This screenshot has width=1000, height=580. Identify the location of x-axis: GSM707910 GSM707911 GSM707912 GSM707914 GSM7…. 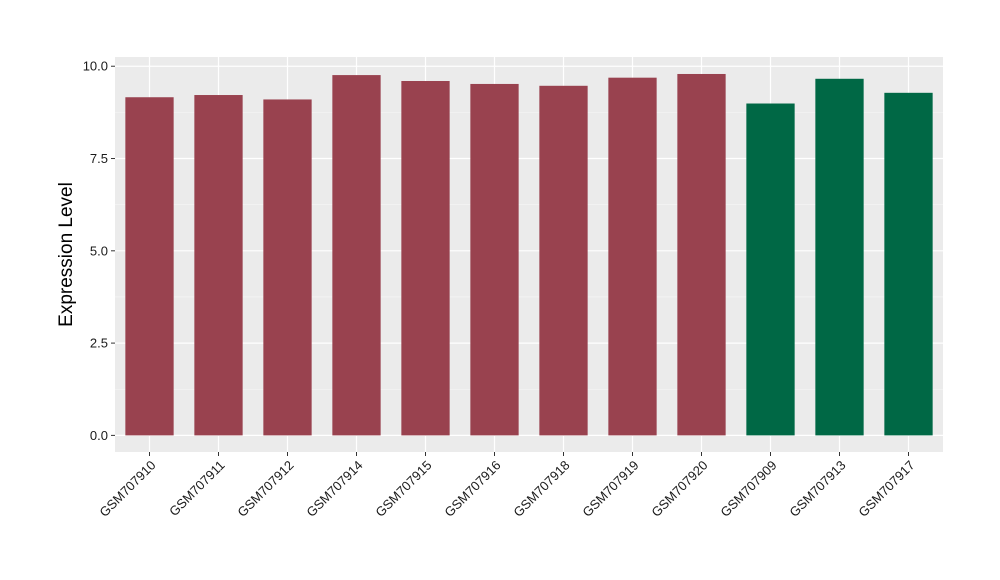
(507, 486).